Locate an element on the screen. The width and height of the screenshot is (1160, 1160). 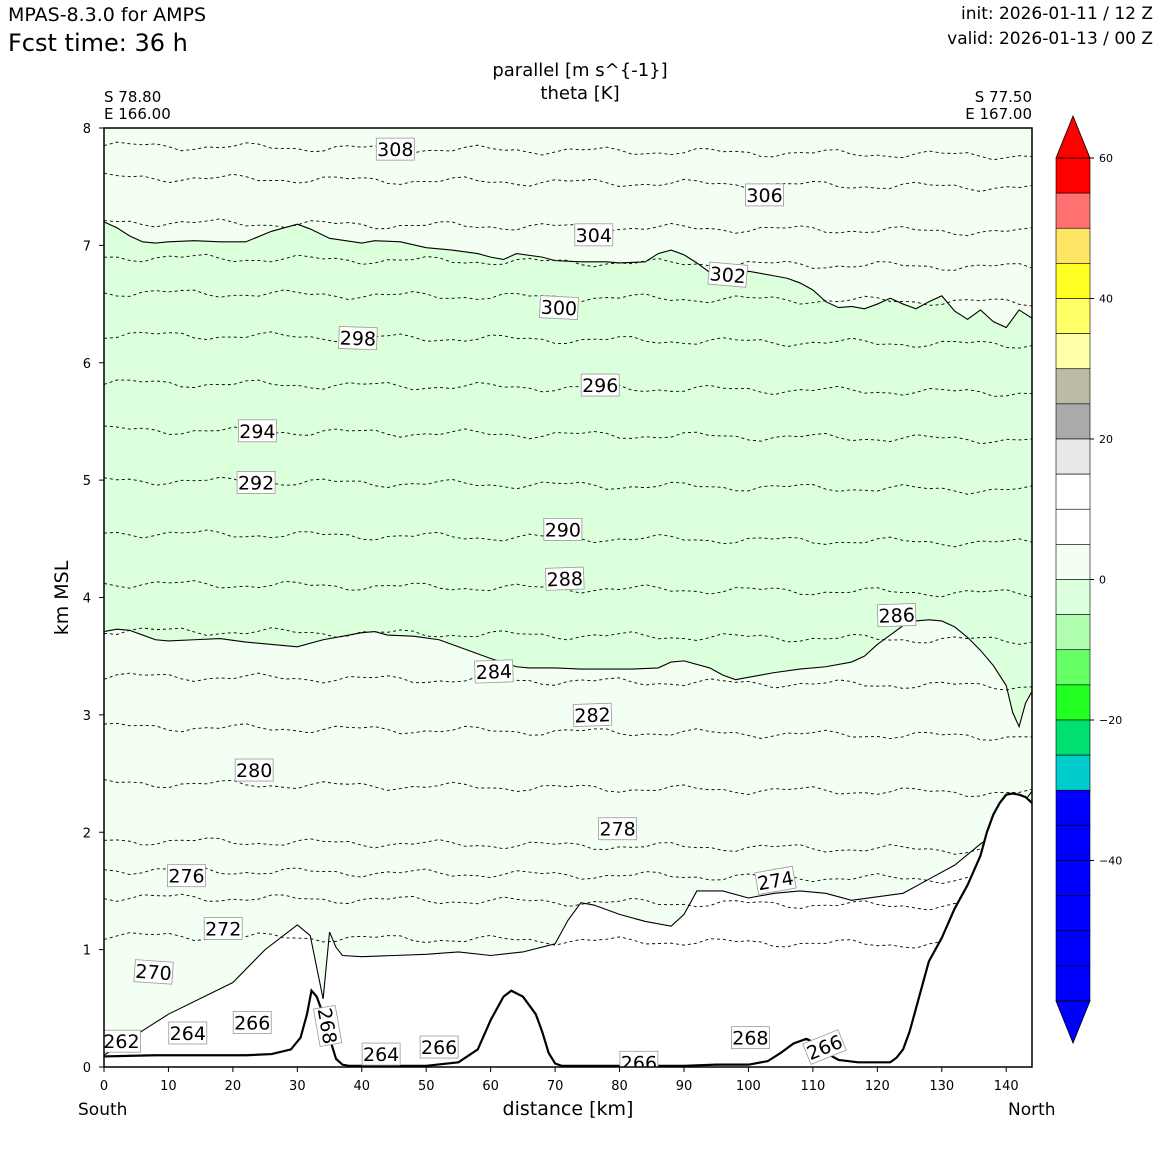
y-tick-label: 2 is located at coordinates (87, 833).